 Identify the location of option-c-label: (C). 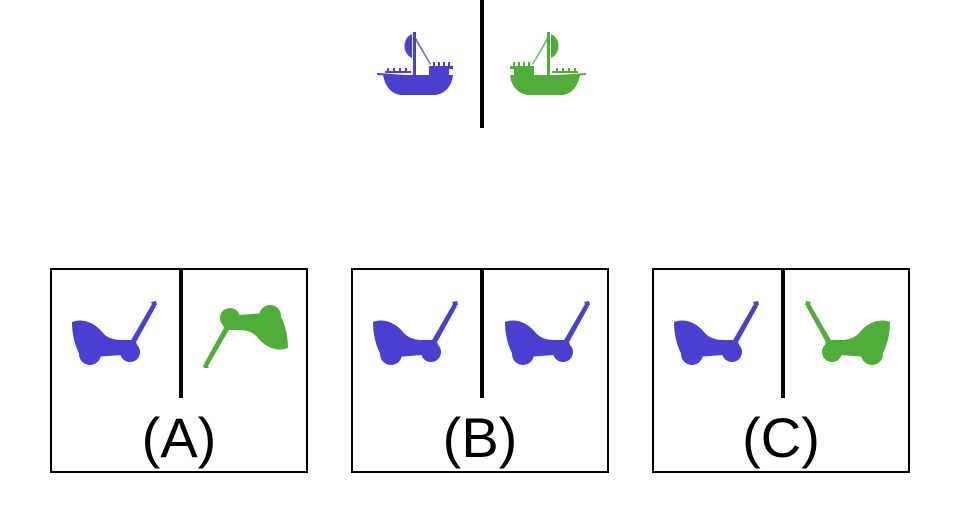
(781, 437).